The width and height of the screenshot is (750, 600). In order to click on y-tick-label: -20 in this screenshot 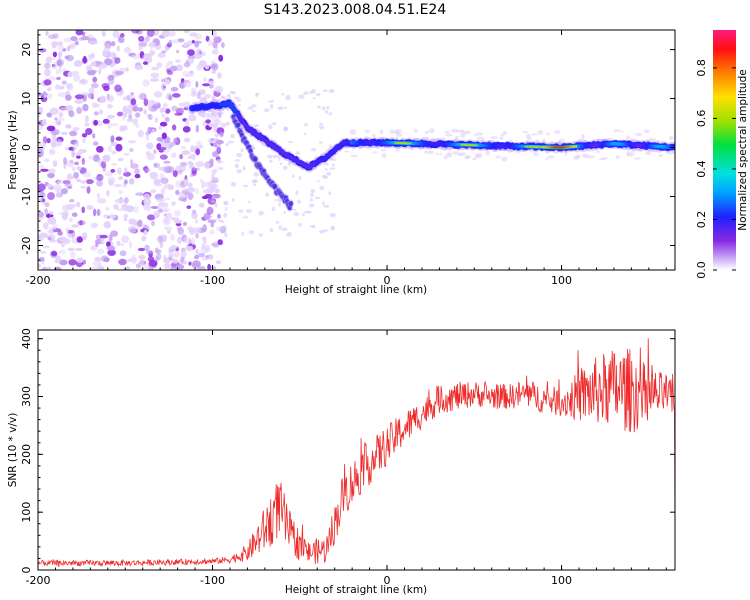, I will do `click(26, 246)`.